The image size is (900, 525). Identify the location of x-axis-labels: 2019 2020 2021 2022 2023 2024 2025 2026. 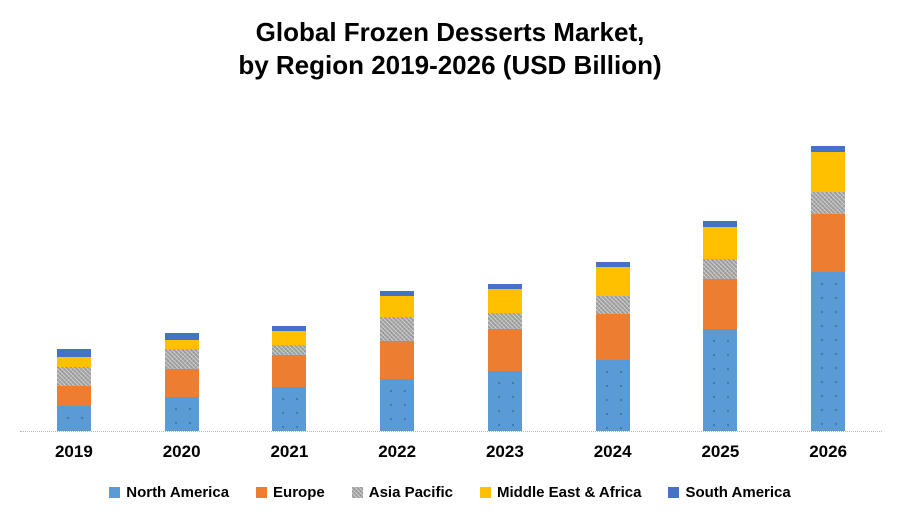
(451, 447).